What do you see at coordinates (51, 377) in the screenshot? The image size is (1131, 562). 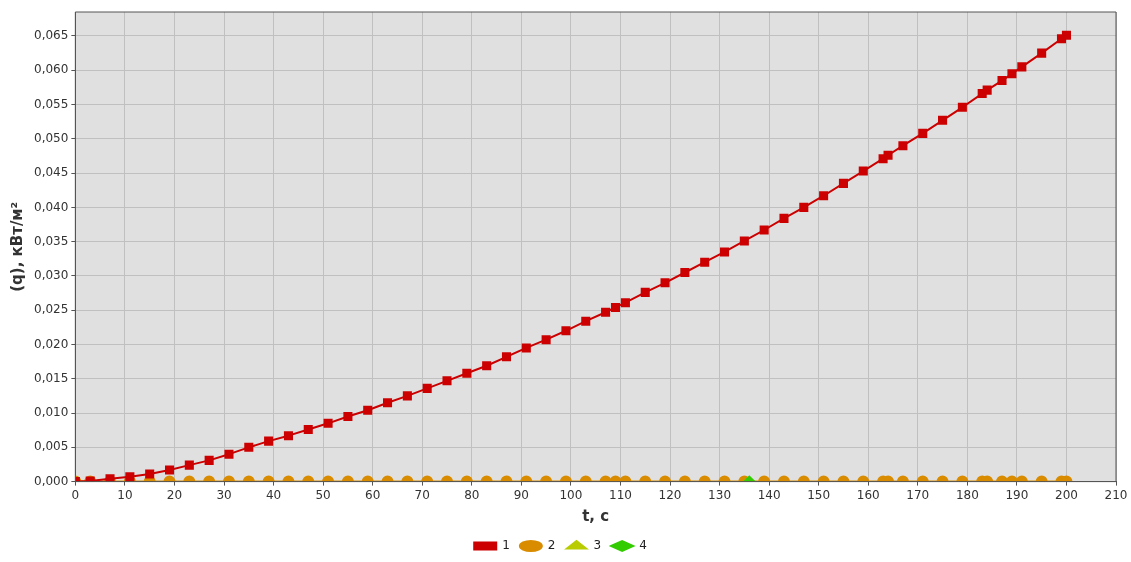 I see `y-tick-label: 0,015` at bounding box center [51, 377].